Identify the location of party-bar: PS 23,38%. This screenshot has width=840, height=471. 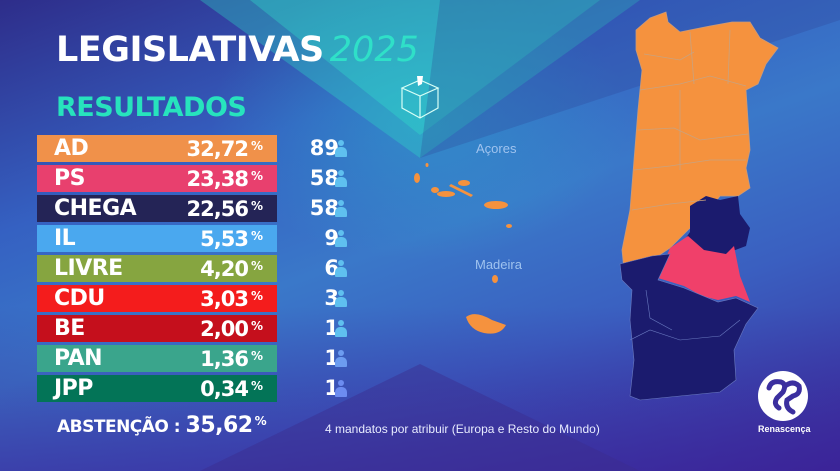
(157, 178).